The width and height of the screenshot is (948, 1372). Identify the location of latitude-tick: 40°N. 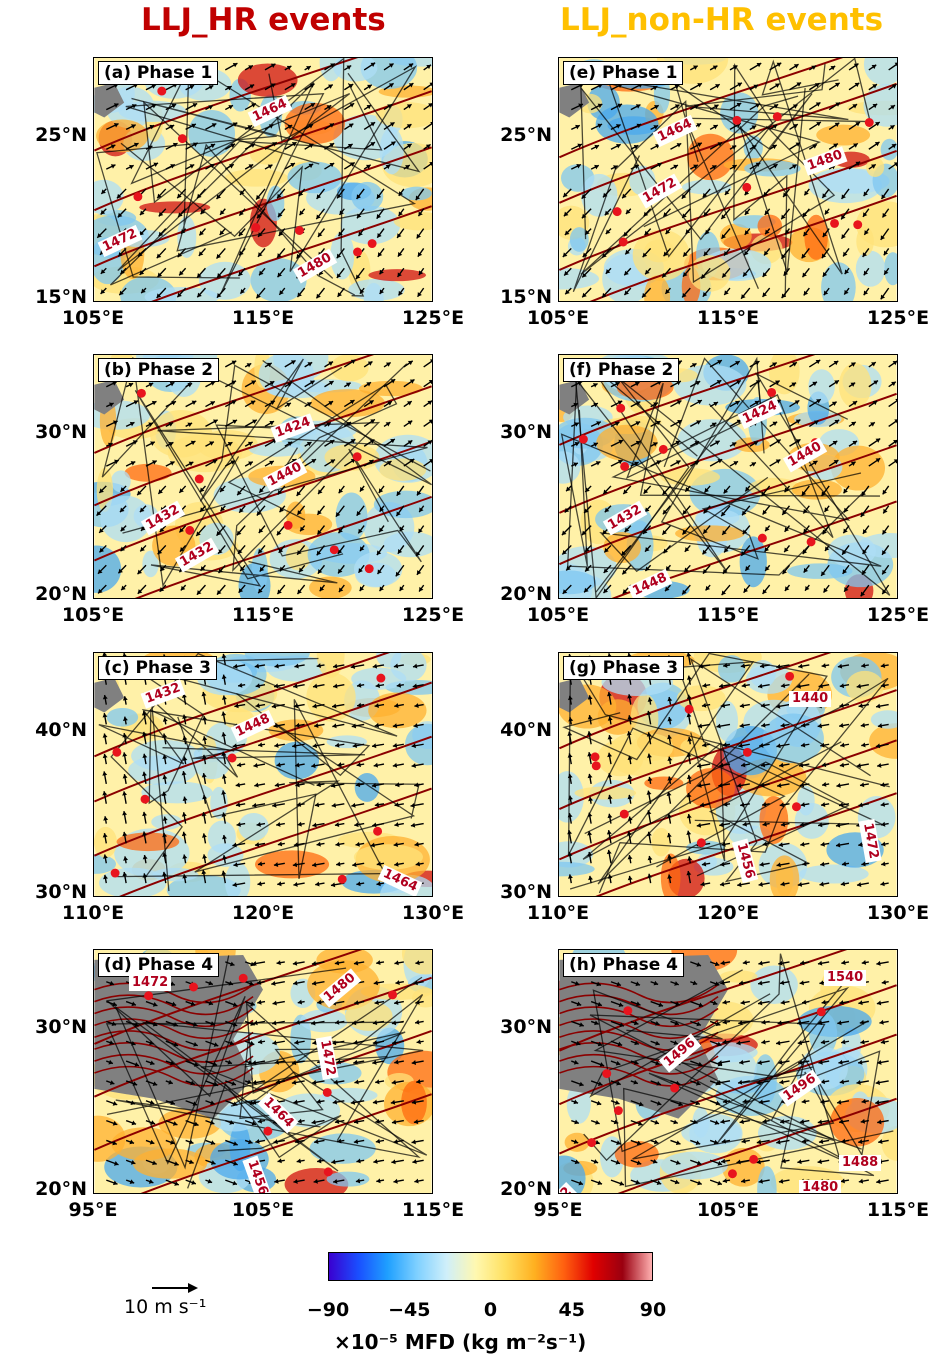
(61, 730).